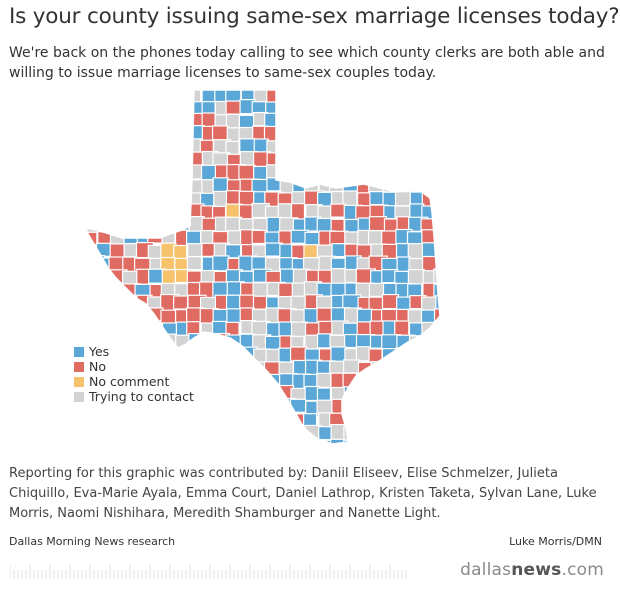  Describe the element at coordinates (99, 351) in the screenshot. I see `legend-label-yes: Yes` at that location.